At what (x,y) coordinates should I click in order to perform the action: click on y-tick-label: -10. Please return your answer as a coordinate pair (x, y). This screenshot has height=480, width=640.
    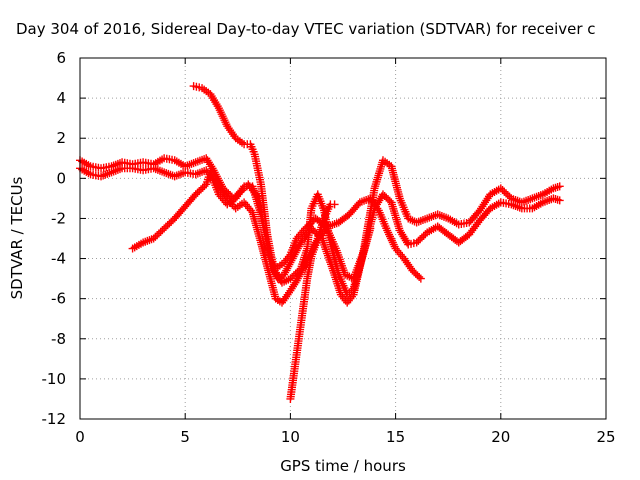
    Looking at the image, I should click on (54, 379).